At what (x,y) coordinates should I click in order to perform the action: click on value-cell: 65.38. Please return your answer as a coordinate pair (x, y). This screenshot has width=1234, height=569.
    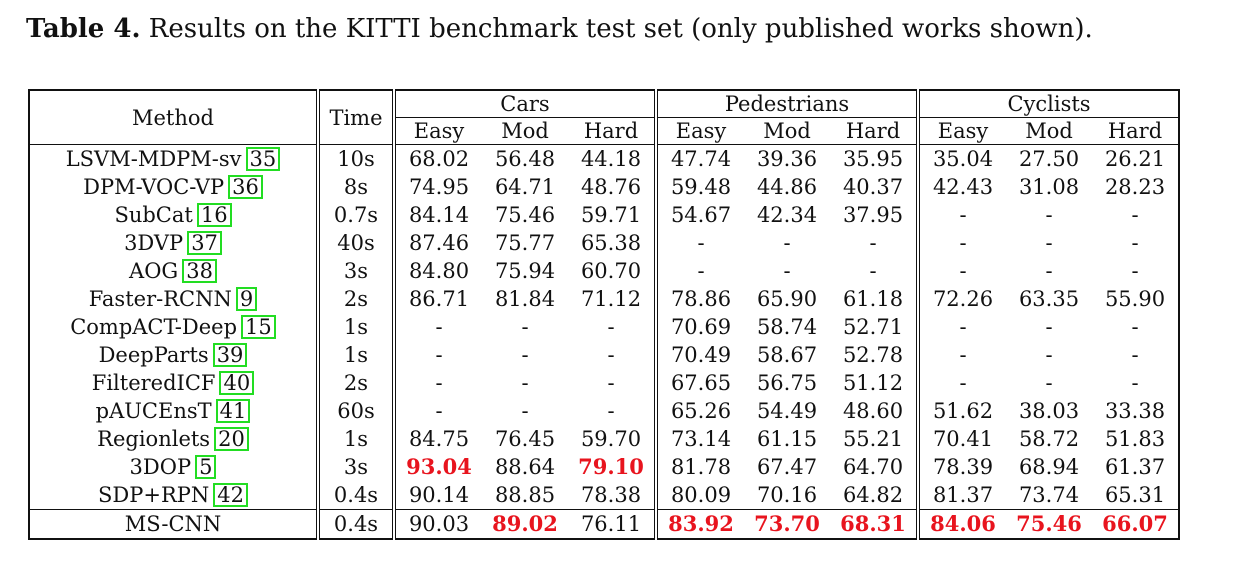
    Looking at the image, I should click on (611, 243).